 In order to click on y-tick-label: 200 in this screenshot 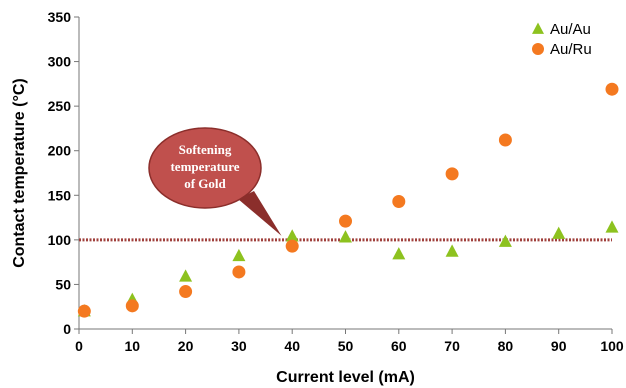, I will do `click(60, 151)`.